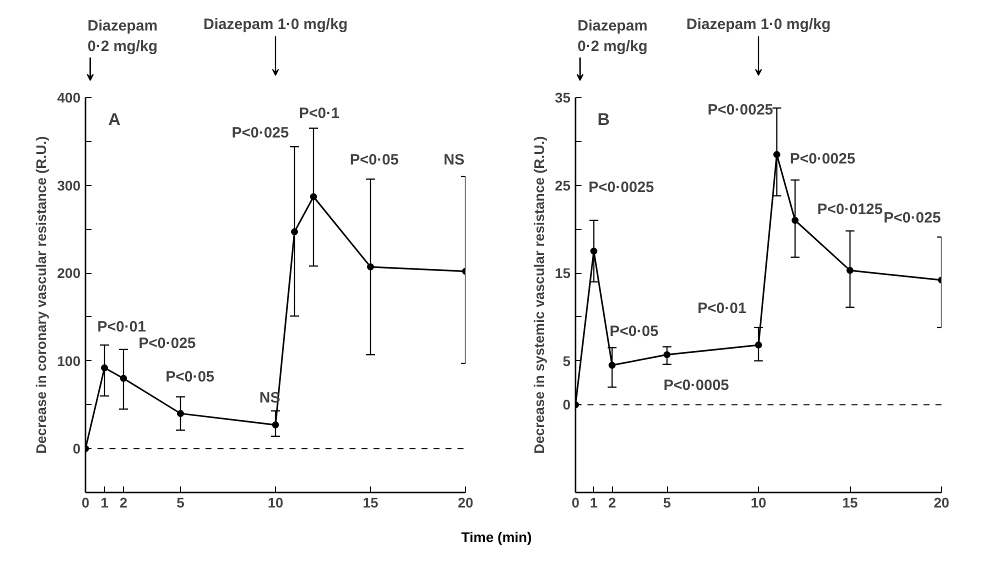 The width and height of the screenshot is (983, 567). I want to click on annotation: P<0·0005, so click(697, 385).